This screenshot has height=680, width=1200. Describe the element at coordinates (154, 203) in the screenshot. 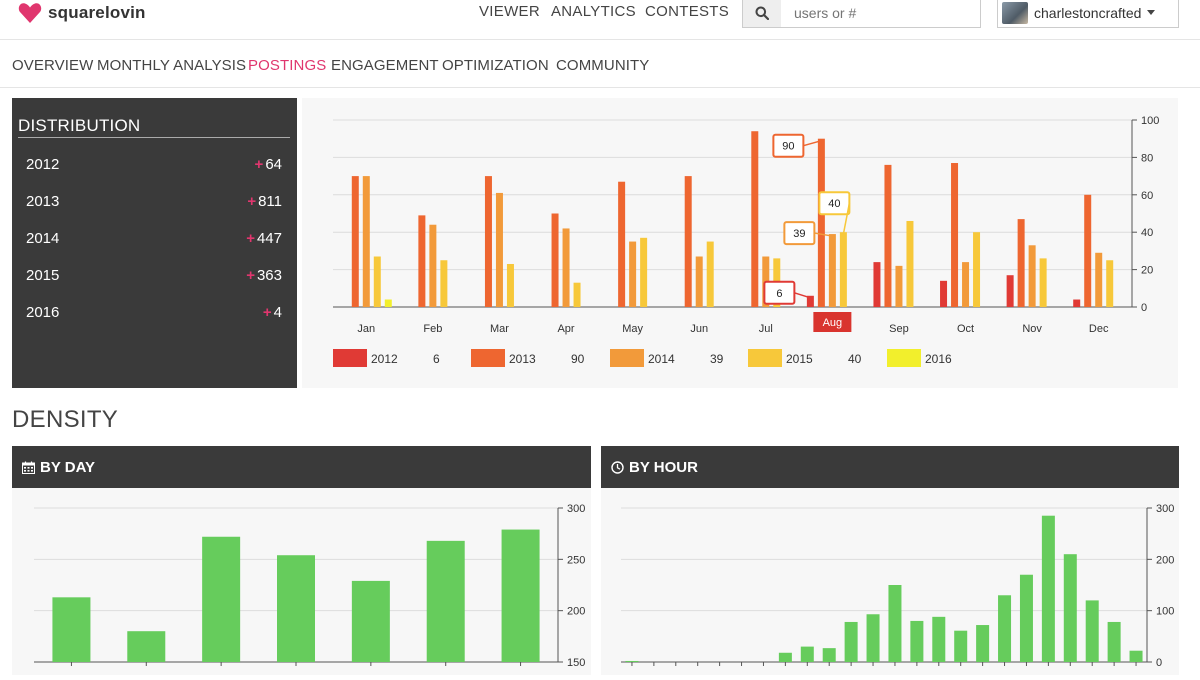

I see `distribution-row: 2013 +811` at that location.